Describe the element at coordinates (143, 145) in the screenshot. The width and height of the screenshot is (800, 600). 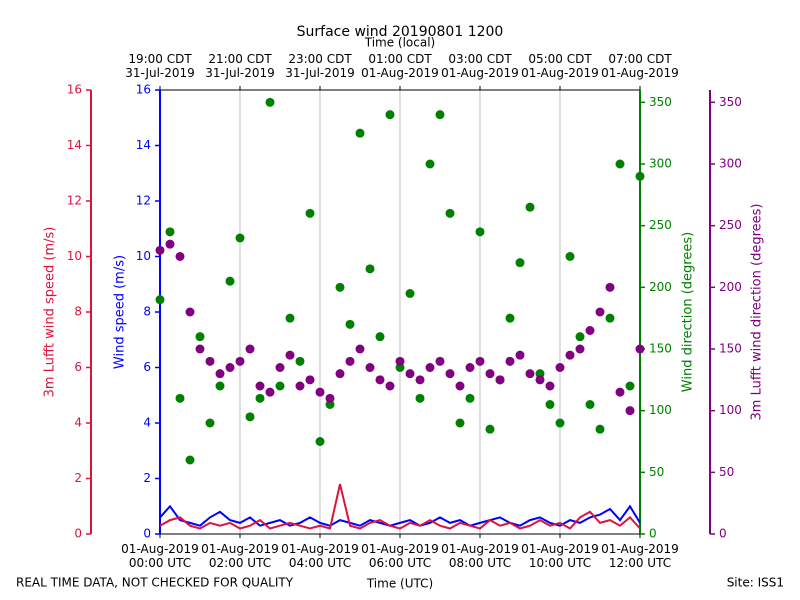
I see `y-tick-label: 14` at that location.